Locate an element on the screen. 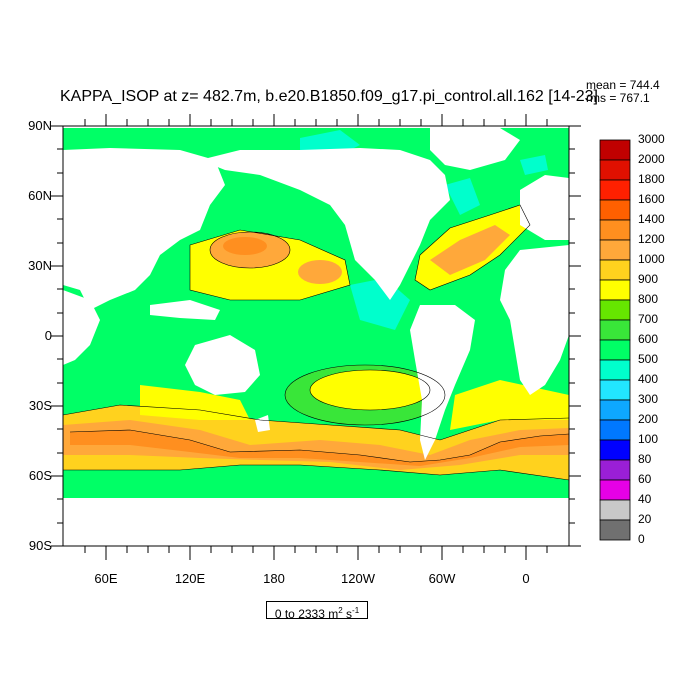 The width and height of the screenshot is (700, 700). colorbar-label: 20 is located at coordinates (645, 519).